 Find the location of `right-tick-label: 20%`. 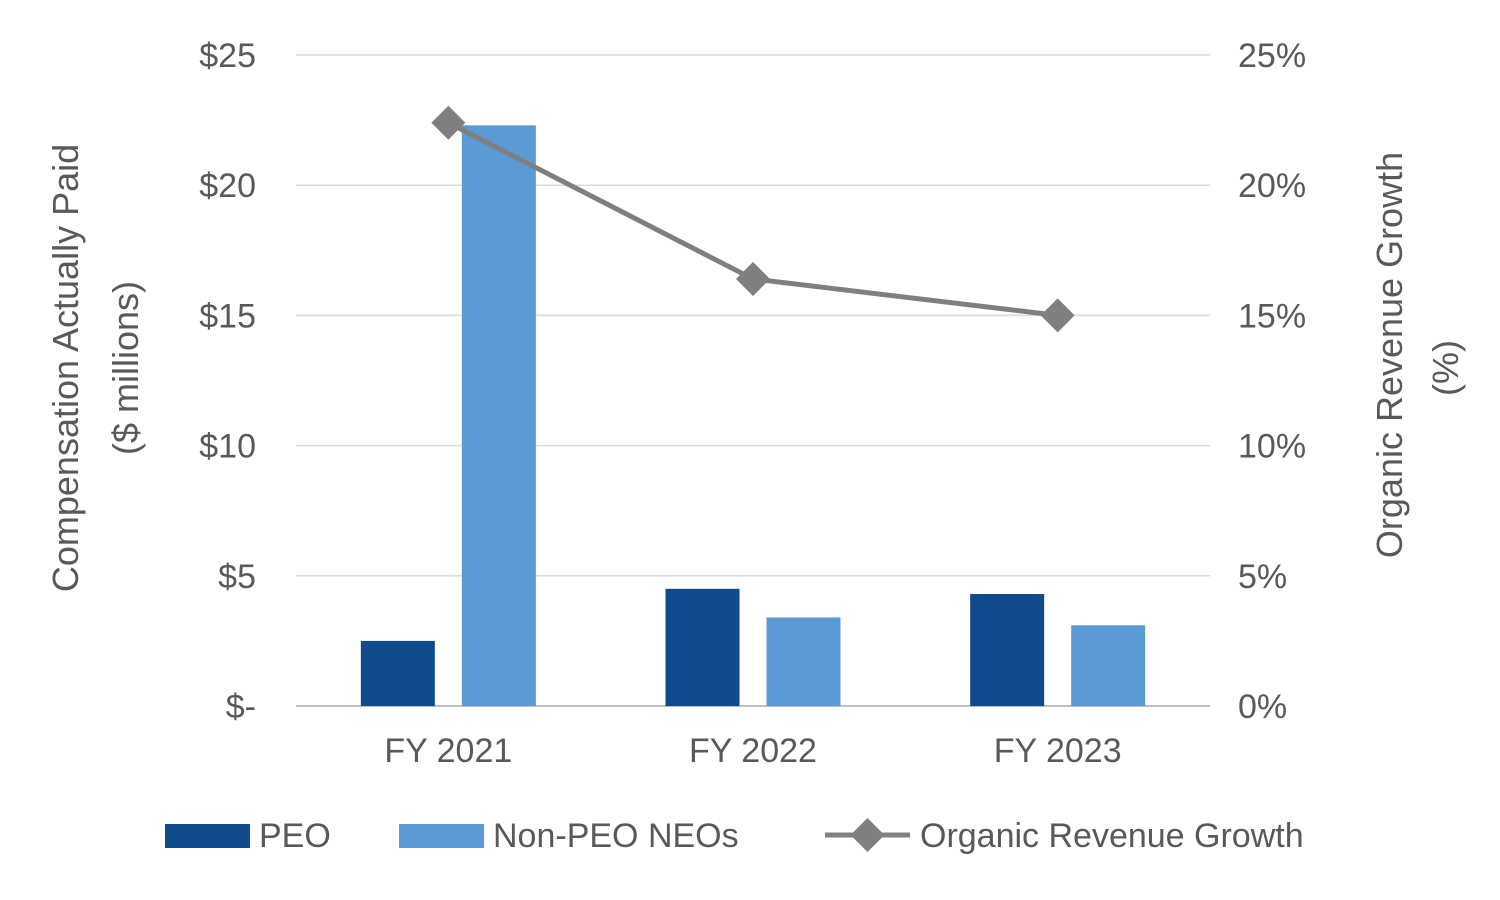

right-tick-label: 20% is located at coordinates (1272, 186).